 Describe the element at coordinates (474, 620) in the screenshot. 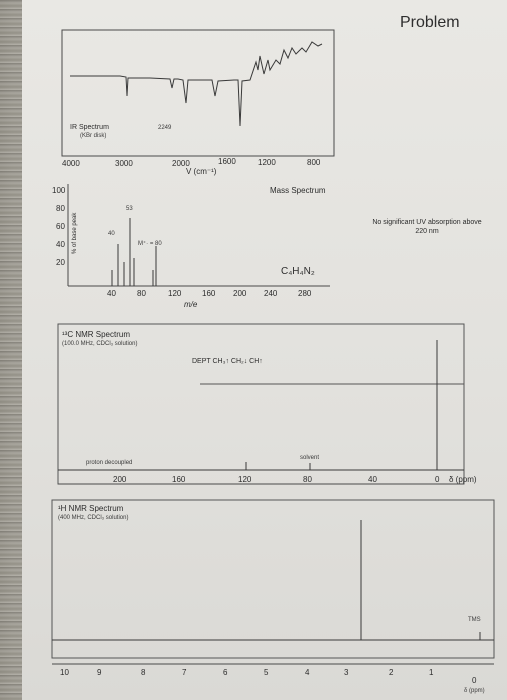

I see `tms-label: TMS` at that location.